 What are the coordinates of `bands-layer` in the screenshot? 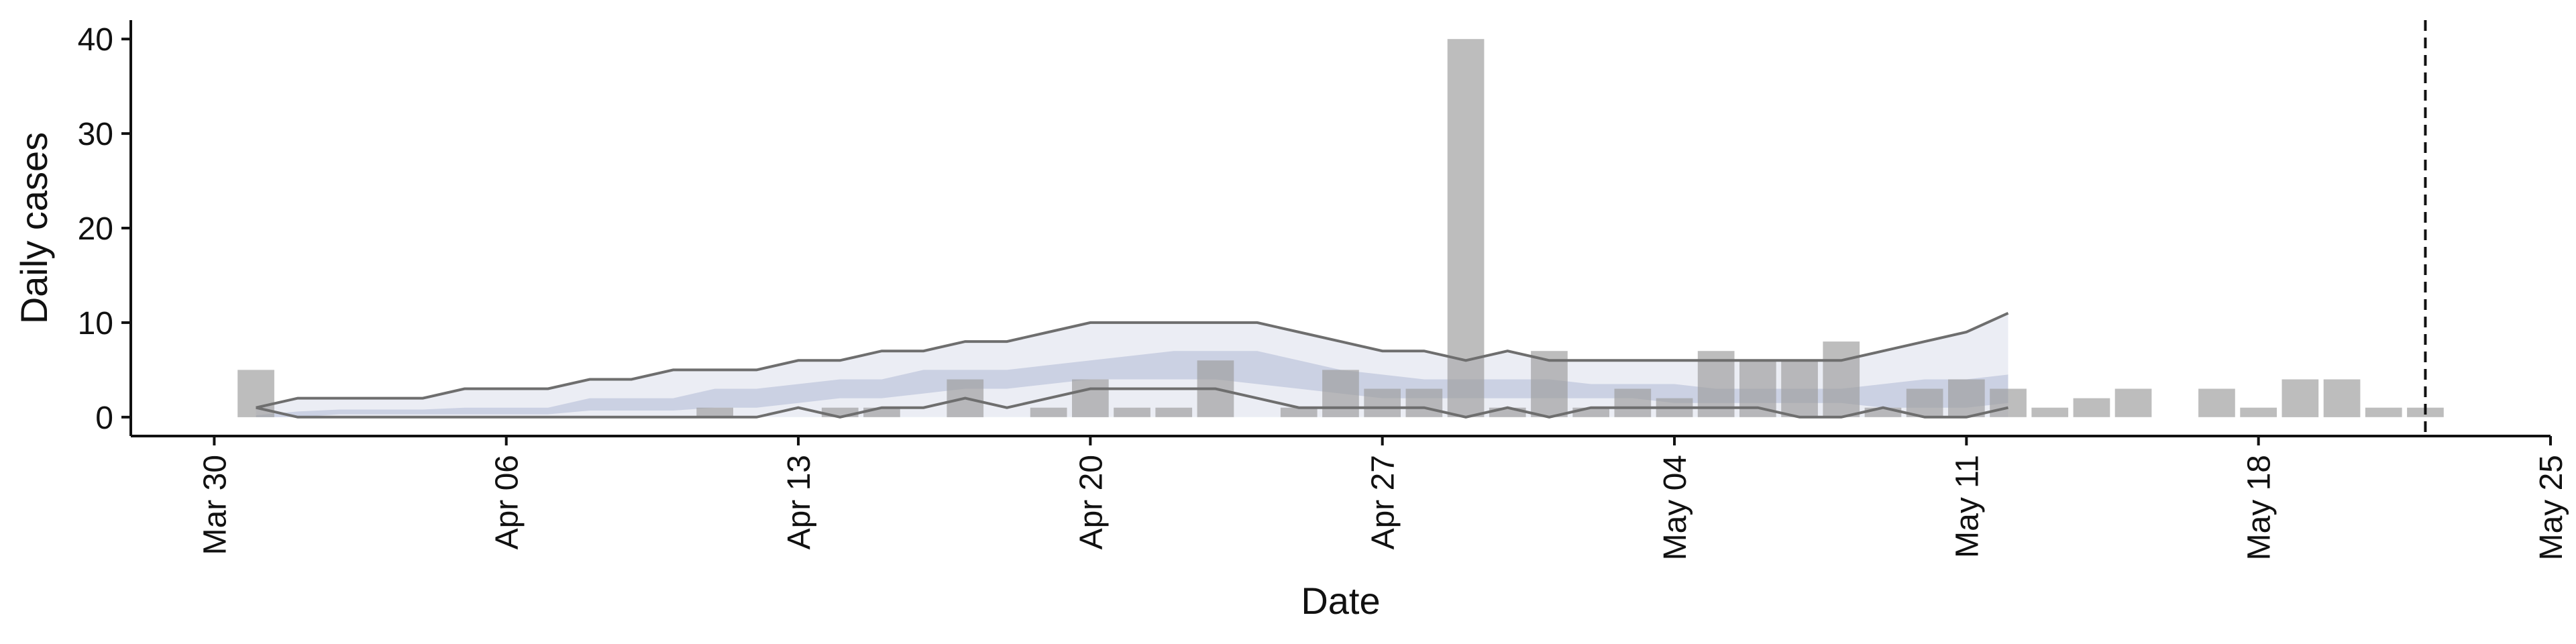 It's located at (1132, 365).